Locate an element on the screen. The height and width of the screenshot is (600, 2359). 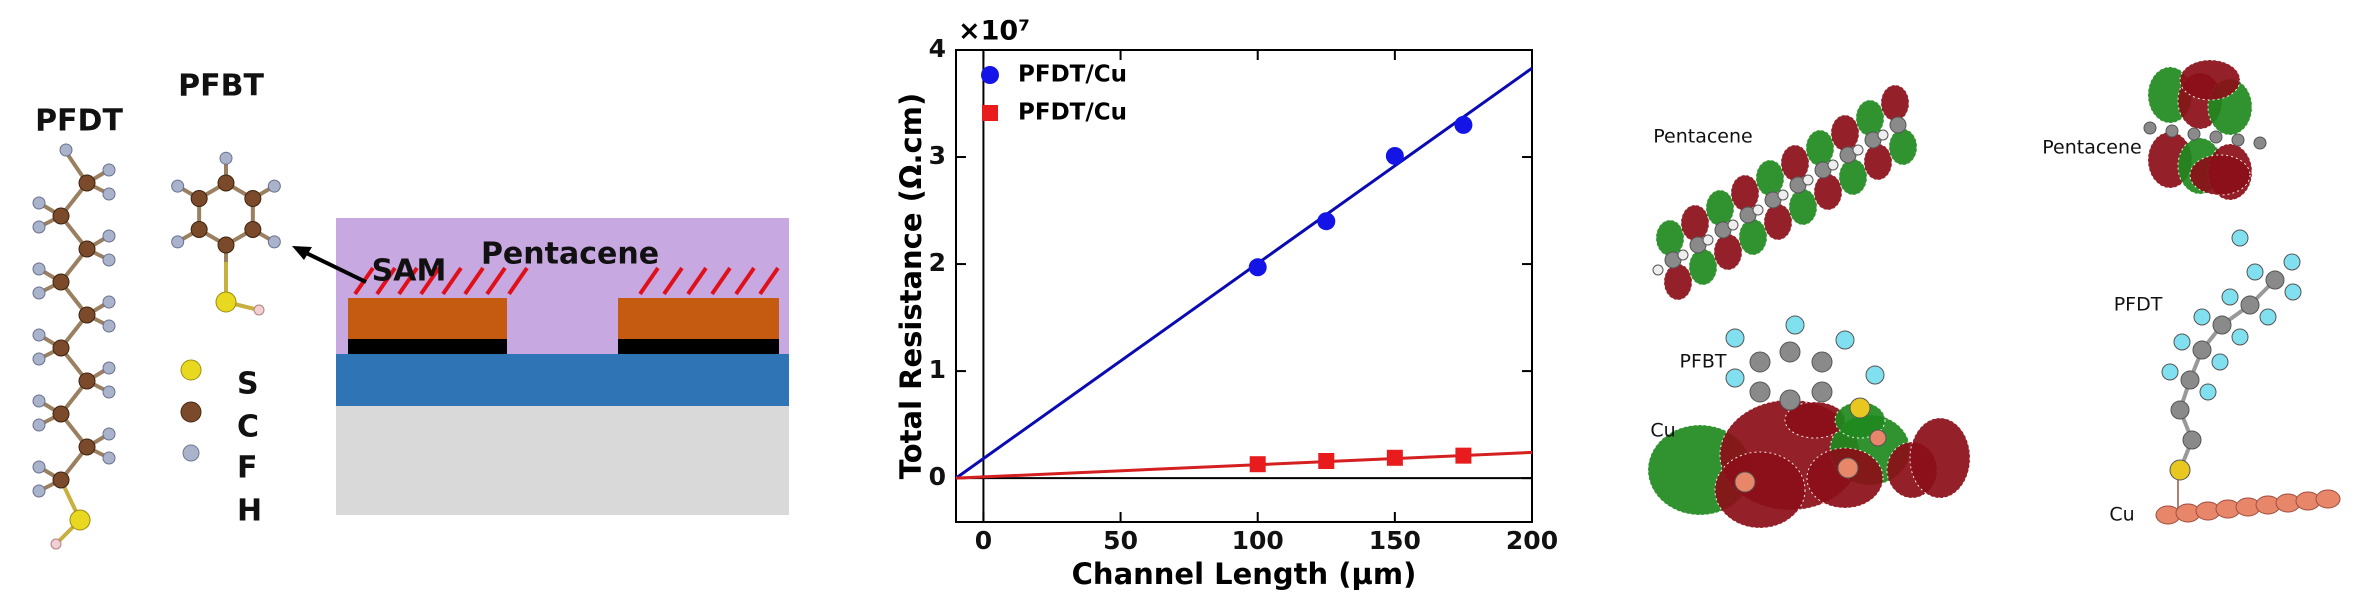
atom-legend-label: S is located at coordinates (248, 384).